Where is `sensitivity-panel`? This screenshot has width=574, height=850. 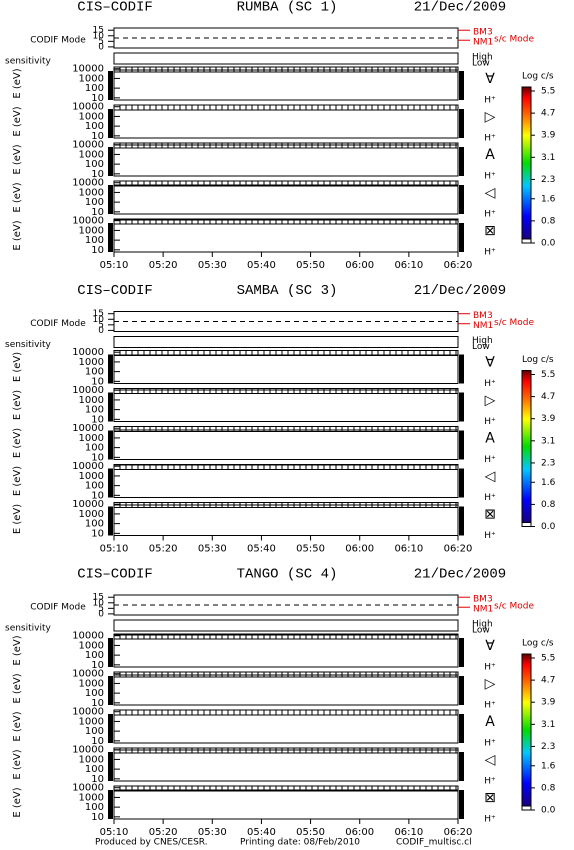 sensitivity-panel is located at coordinates (286, 342).